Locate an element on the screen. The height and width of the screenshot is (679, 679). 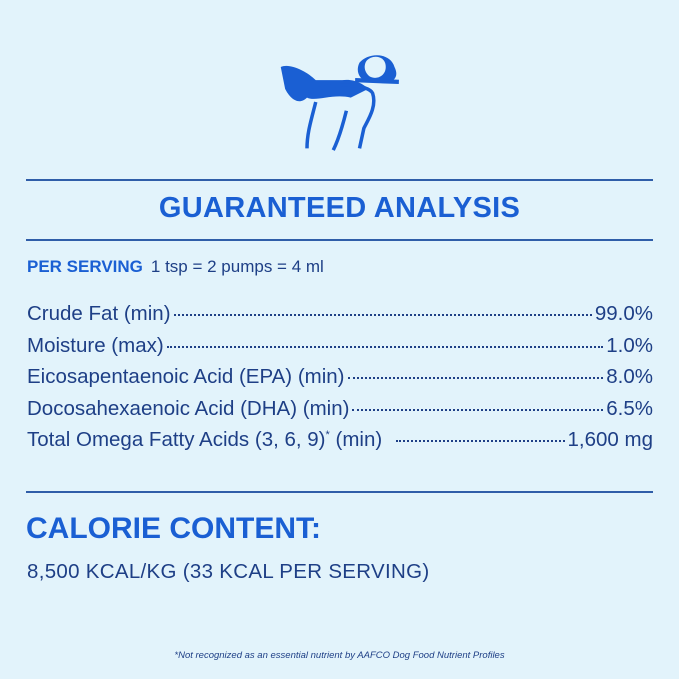
table-row: Eicosapentaenoic Acid (EPA) (min) 8.0% is located at coordinates (340, 381).